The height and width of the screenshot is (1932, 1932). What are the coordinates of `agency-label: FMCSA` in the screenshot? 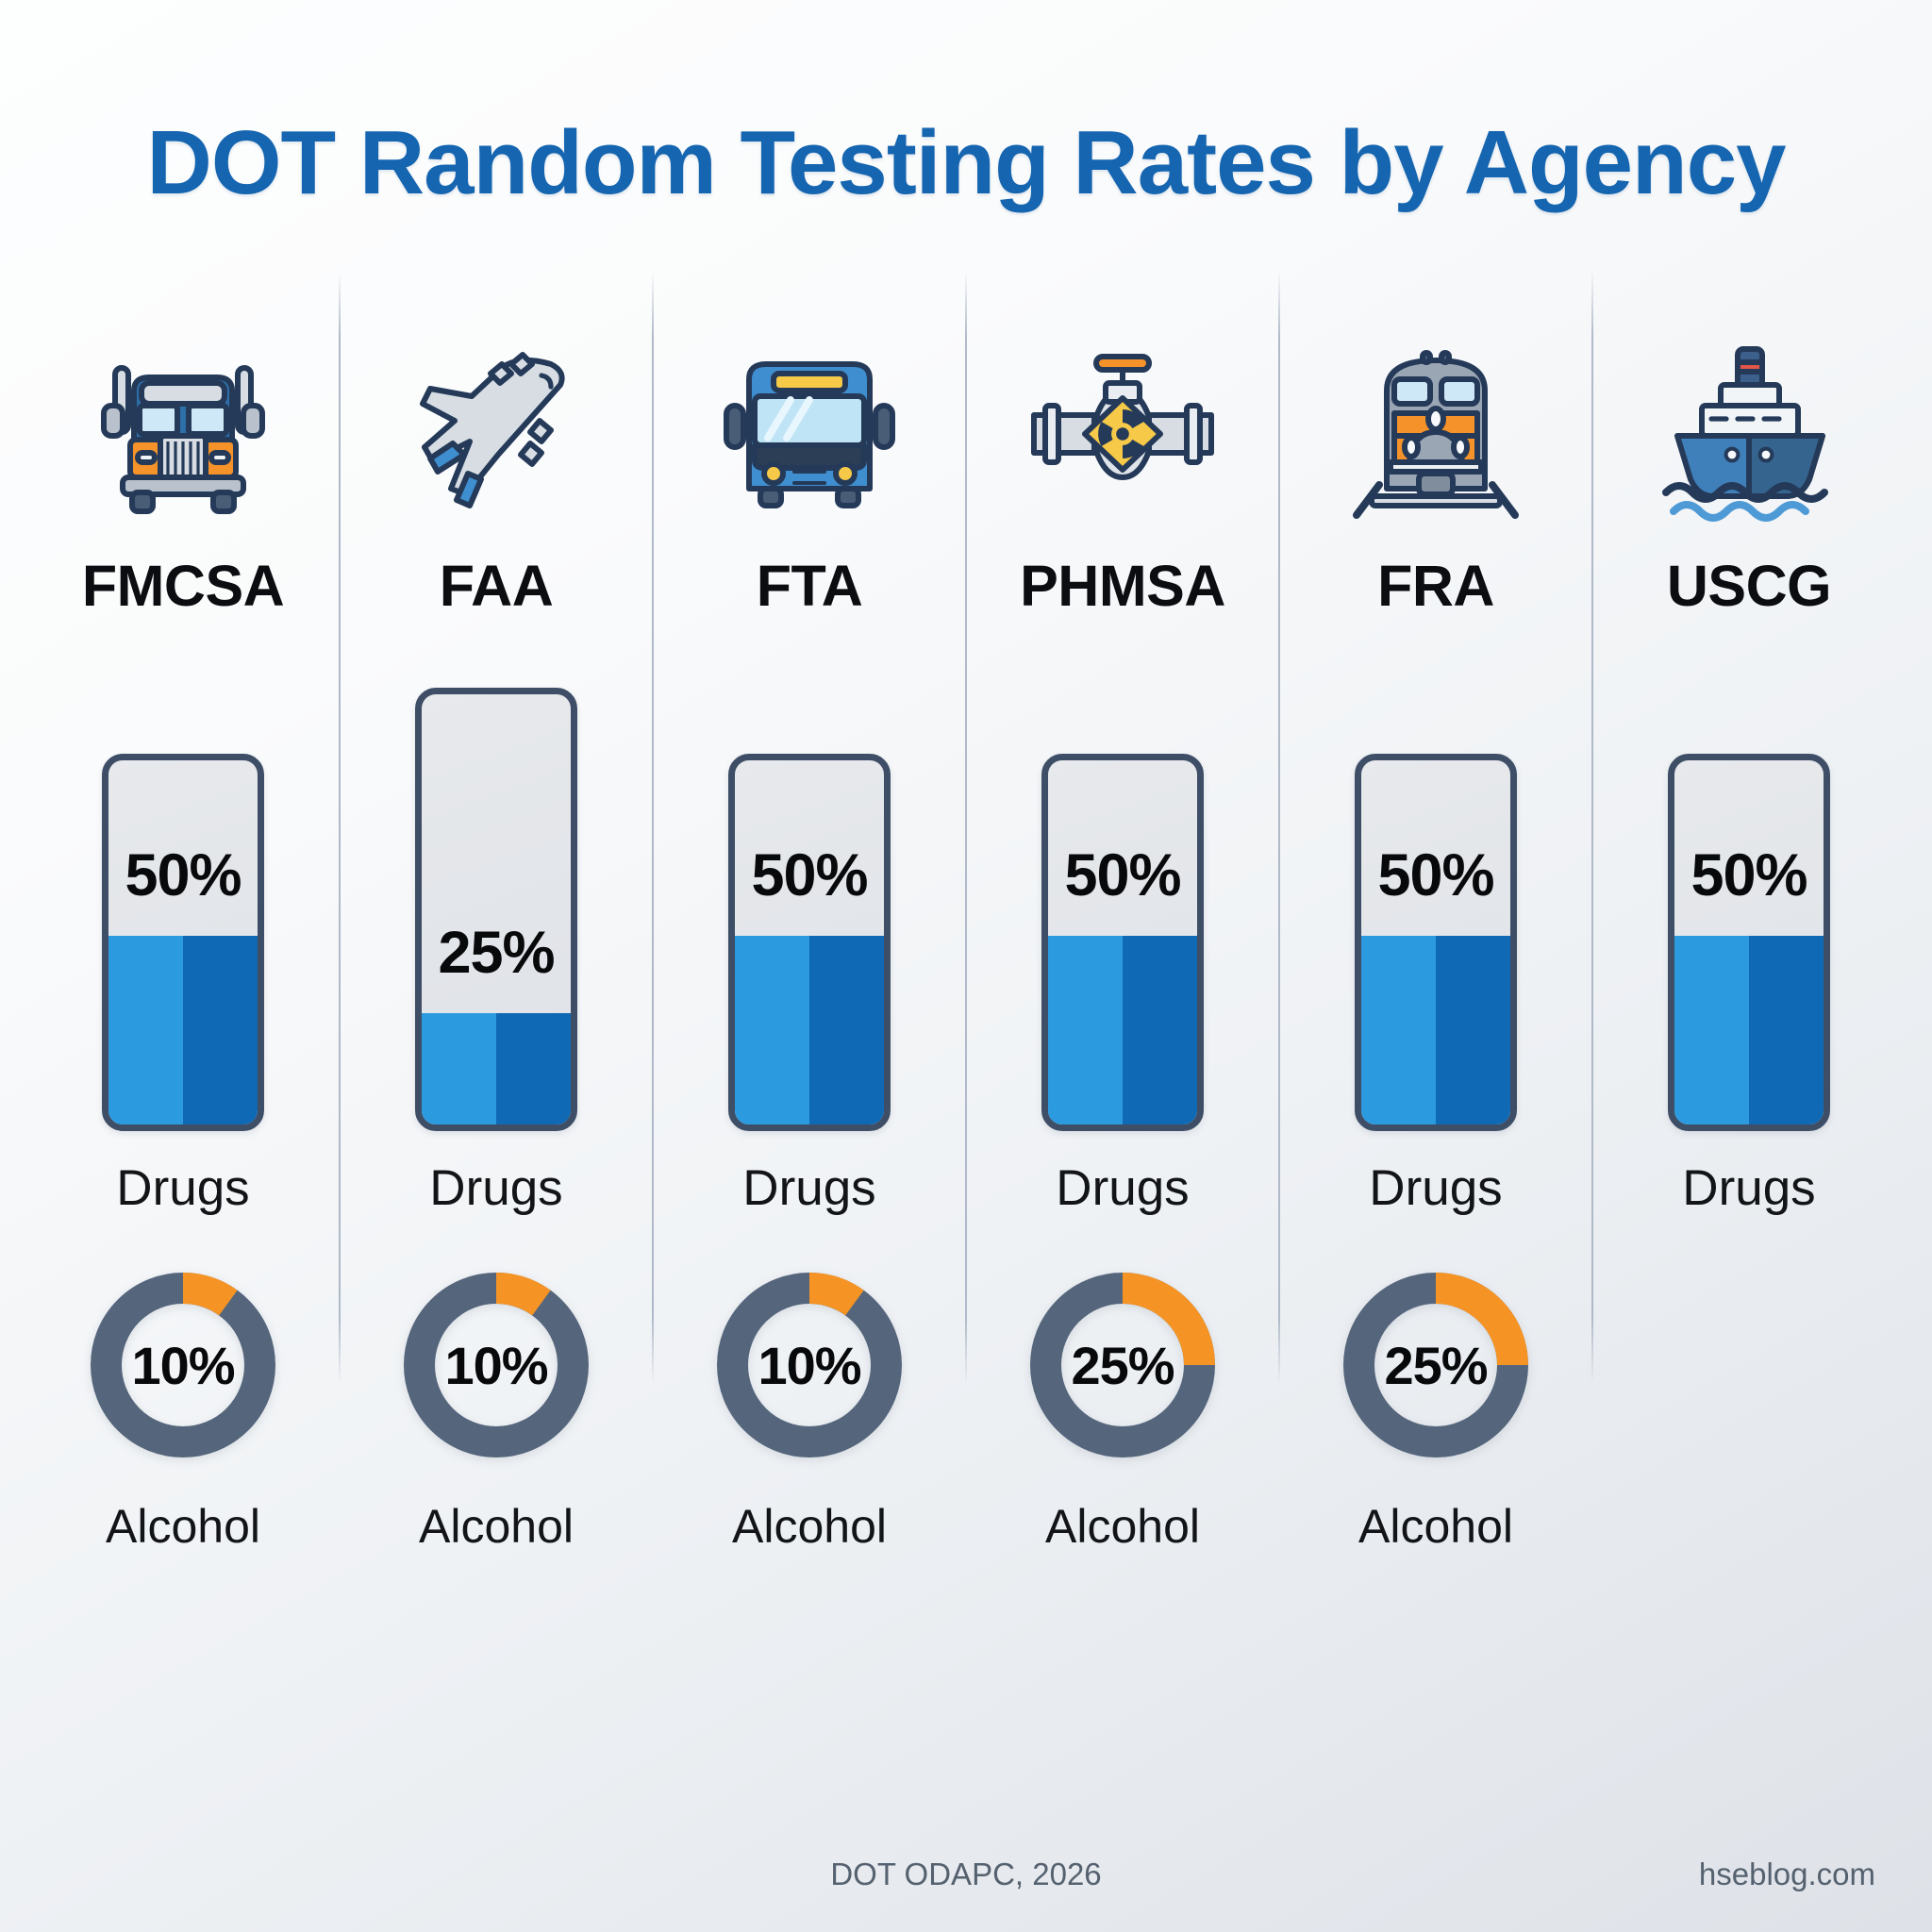 It's located at (183, 586).